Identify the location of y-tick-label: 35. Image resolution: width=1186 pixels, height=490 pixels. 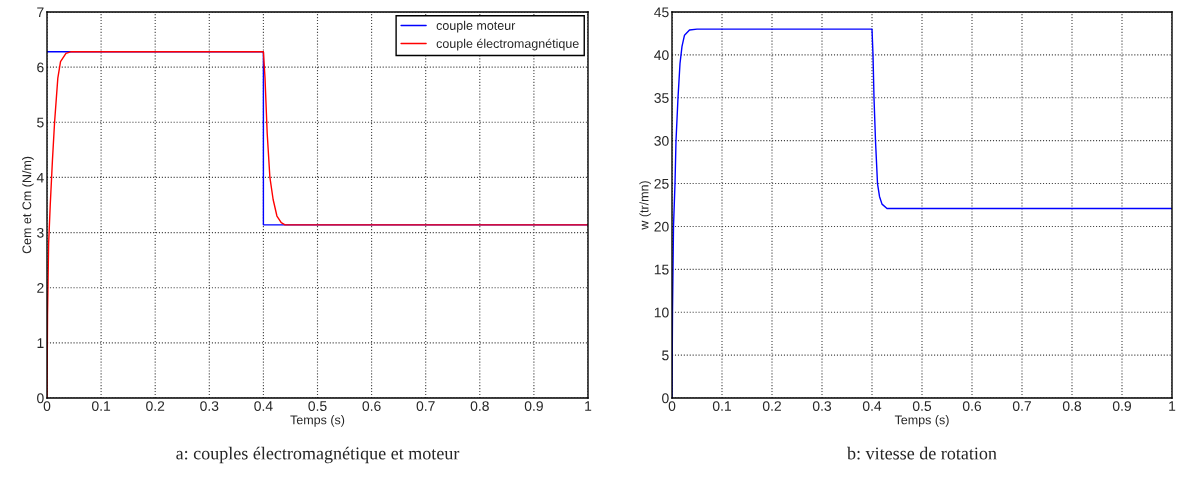
(661, 98).